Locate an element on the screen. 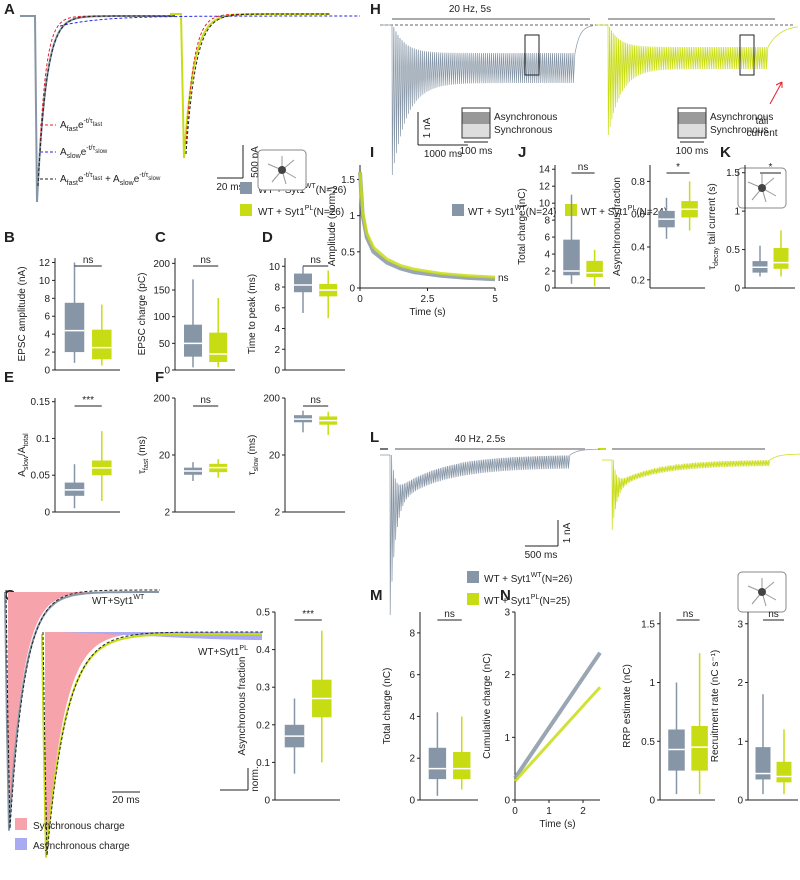 This screenshot has width=800, height=880. inset-label: Asynchronous is located at coordinates (741, 117).